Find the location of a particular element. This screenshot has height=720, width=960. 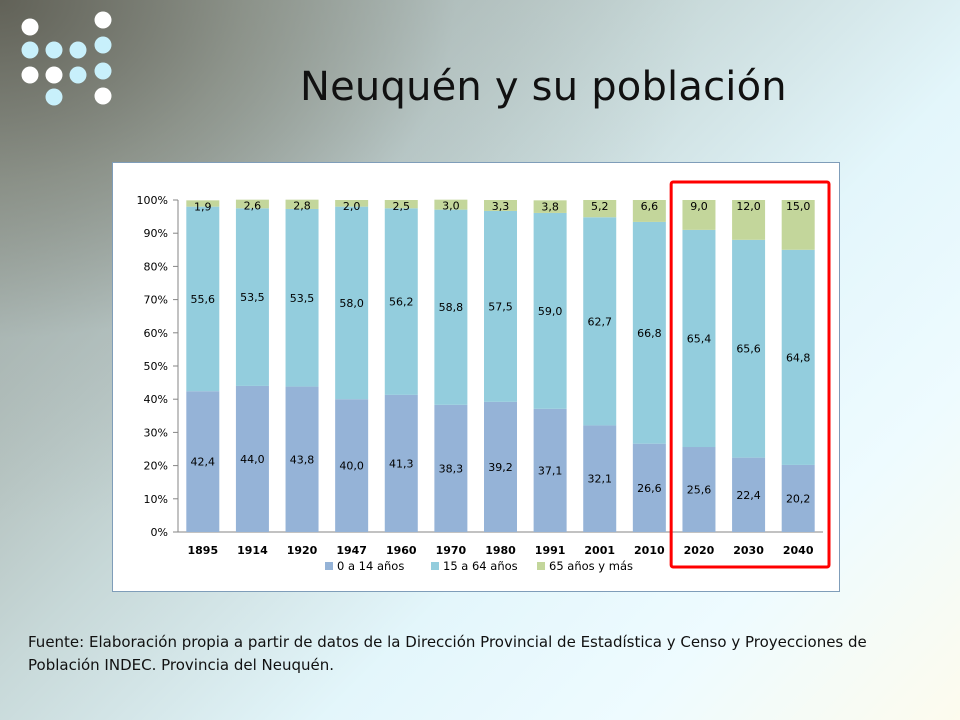

x-tick-label: 2040 is located at coordinates (798, 550).